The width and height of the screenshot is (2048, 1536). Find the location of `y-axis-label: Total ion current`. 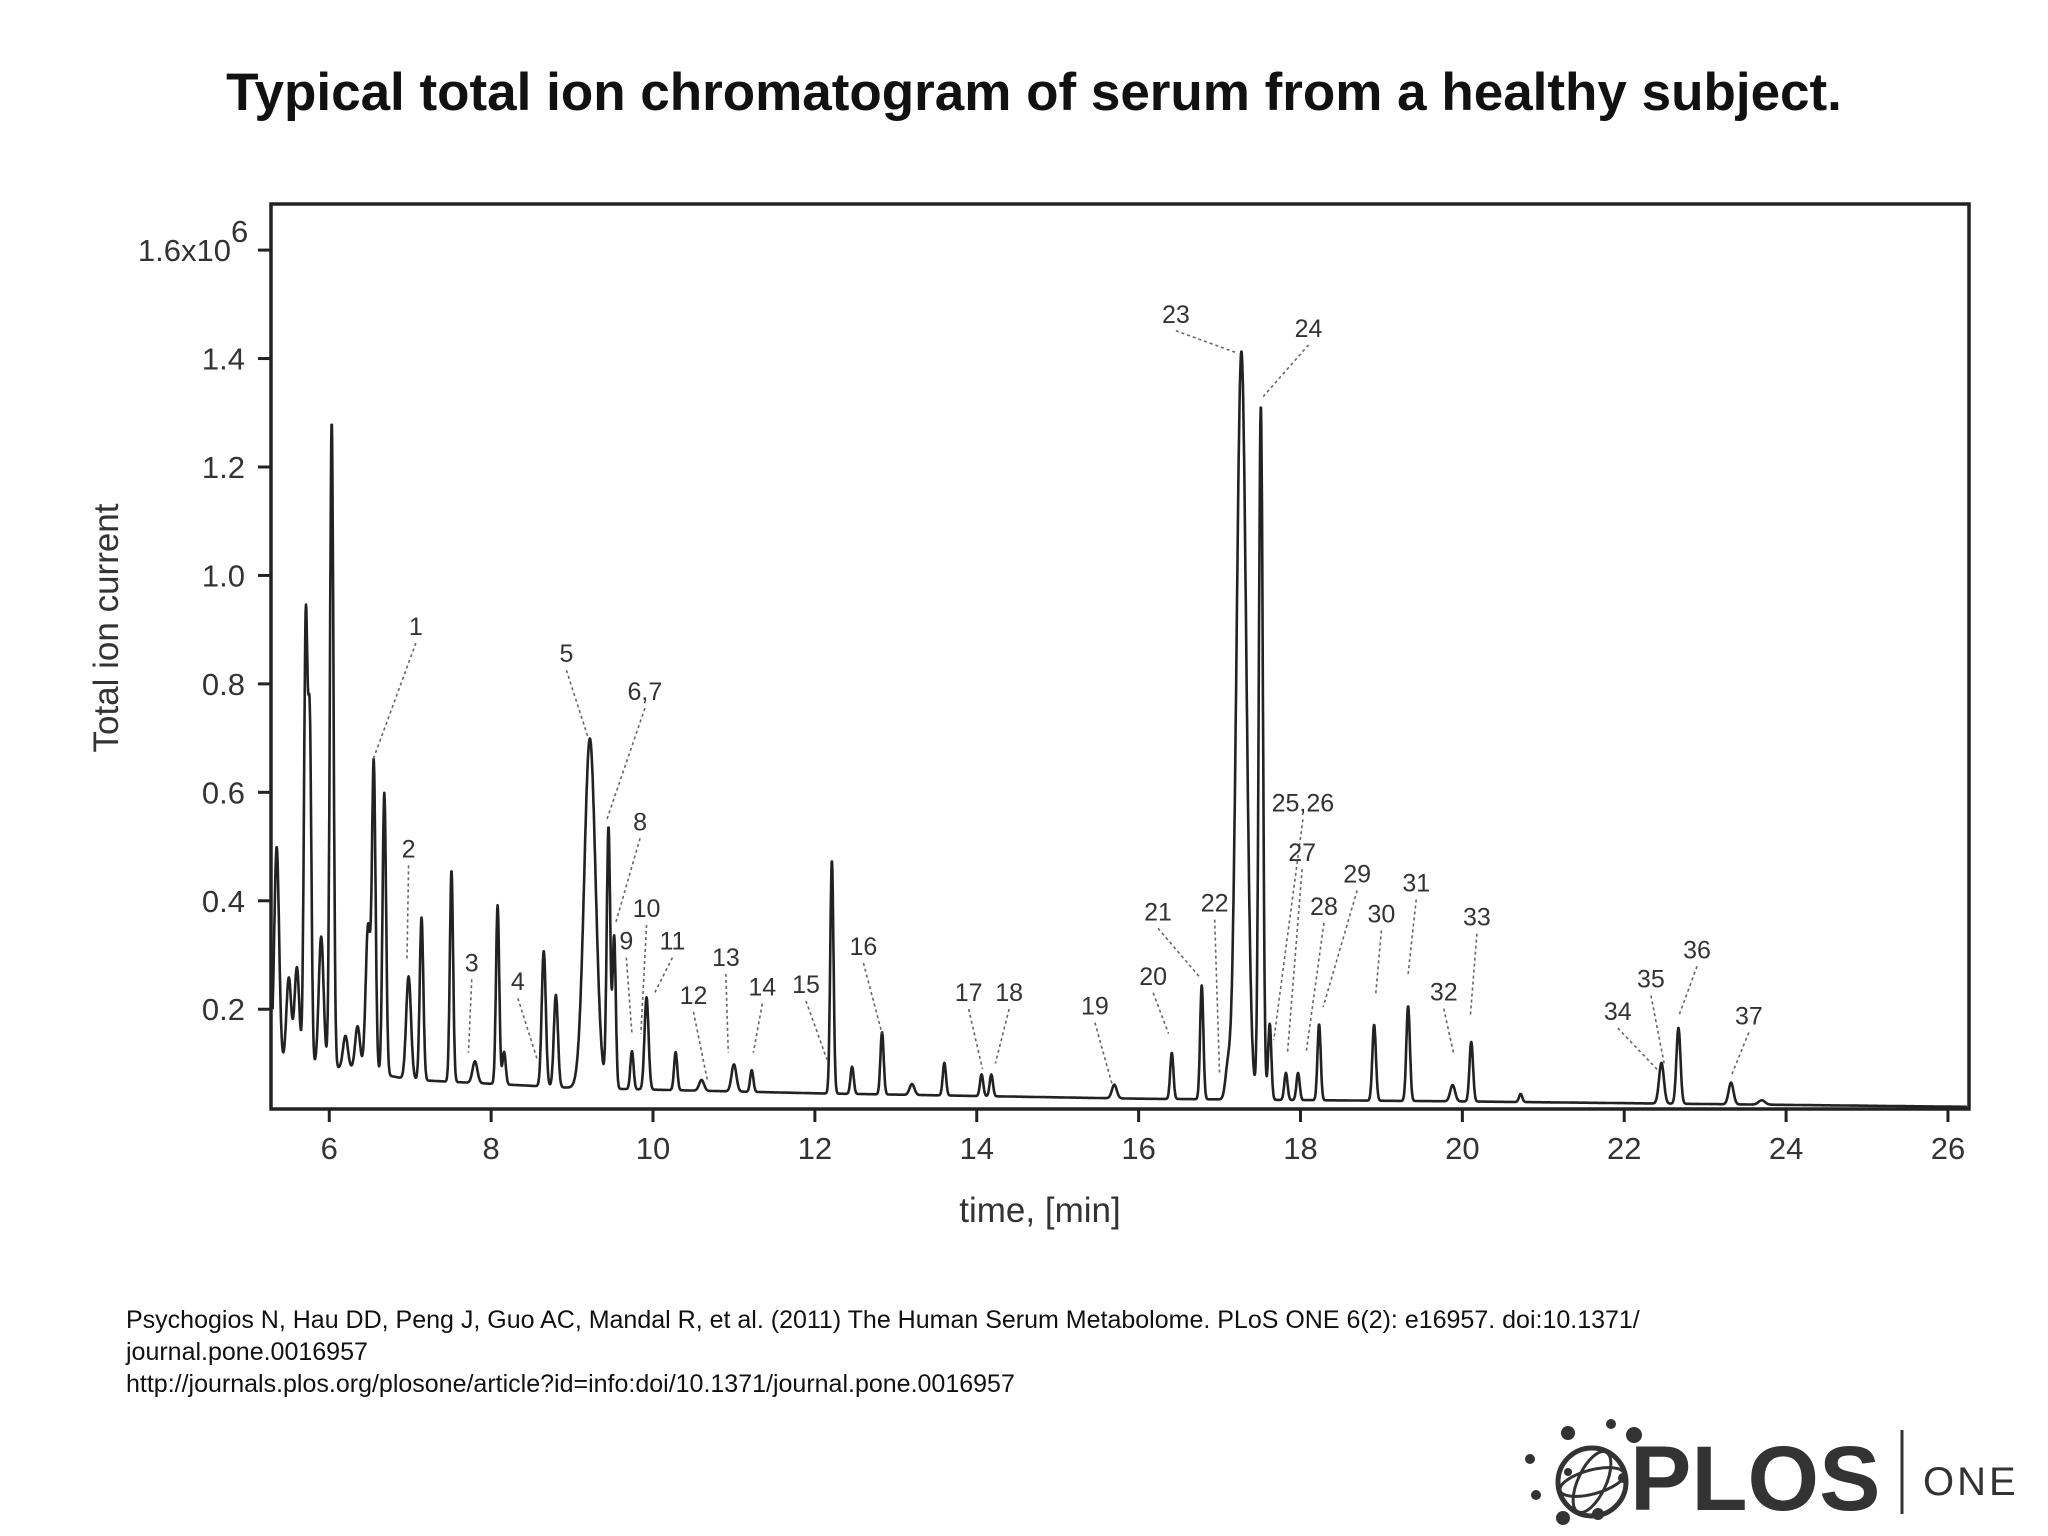

y-axis-label: Total ion current is located at coordinates (106, 627).